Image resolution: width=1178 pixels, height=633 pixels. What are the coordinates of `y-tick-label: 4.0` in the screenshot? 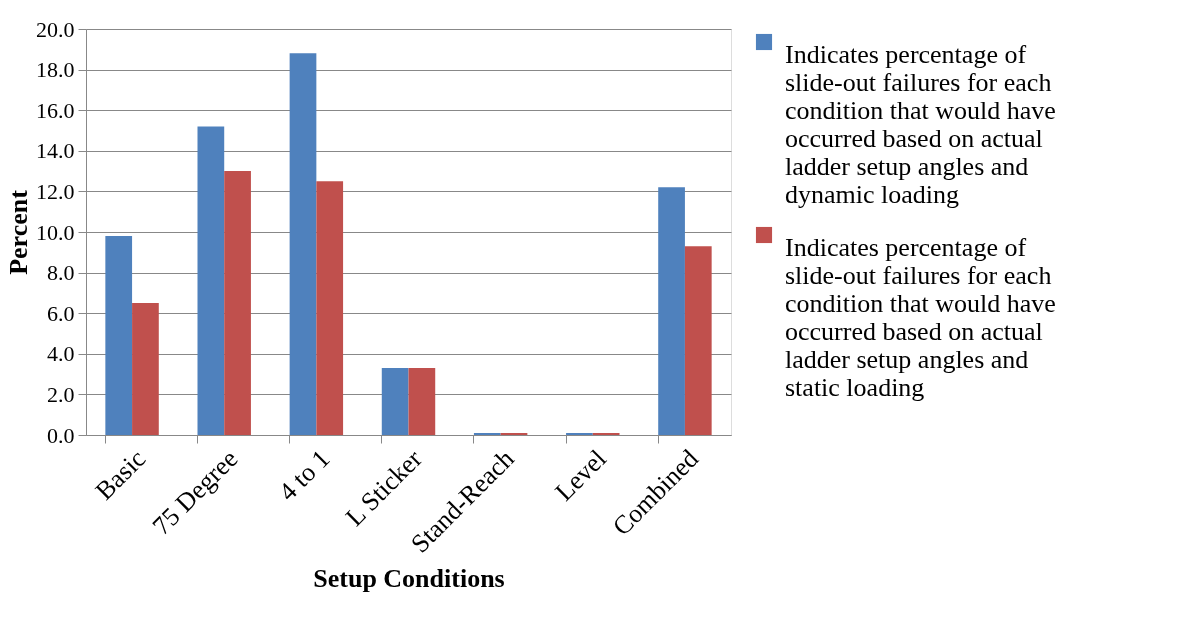 It's located at (61, 354).